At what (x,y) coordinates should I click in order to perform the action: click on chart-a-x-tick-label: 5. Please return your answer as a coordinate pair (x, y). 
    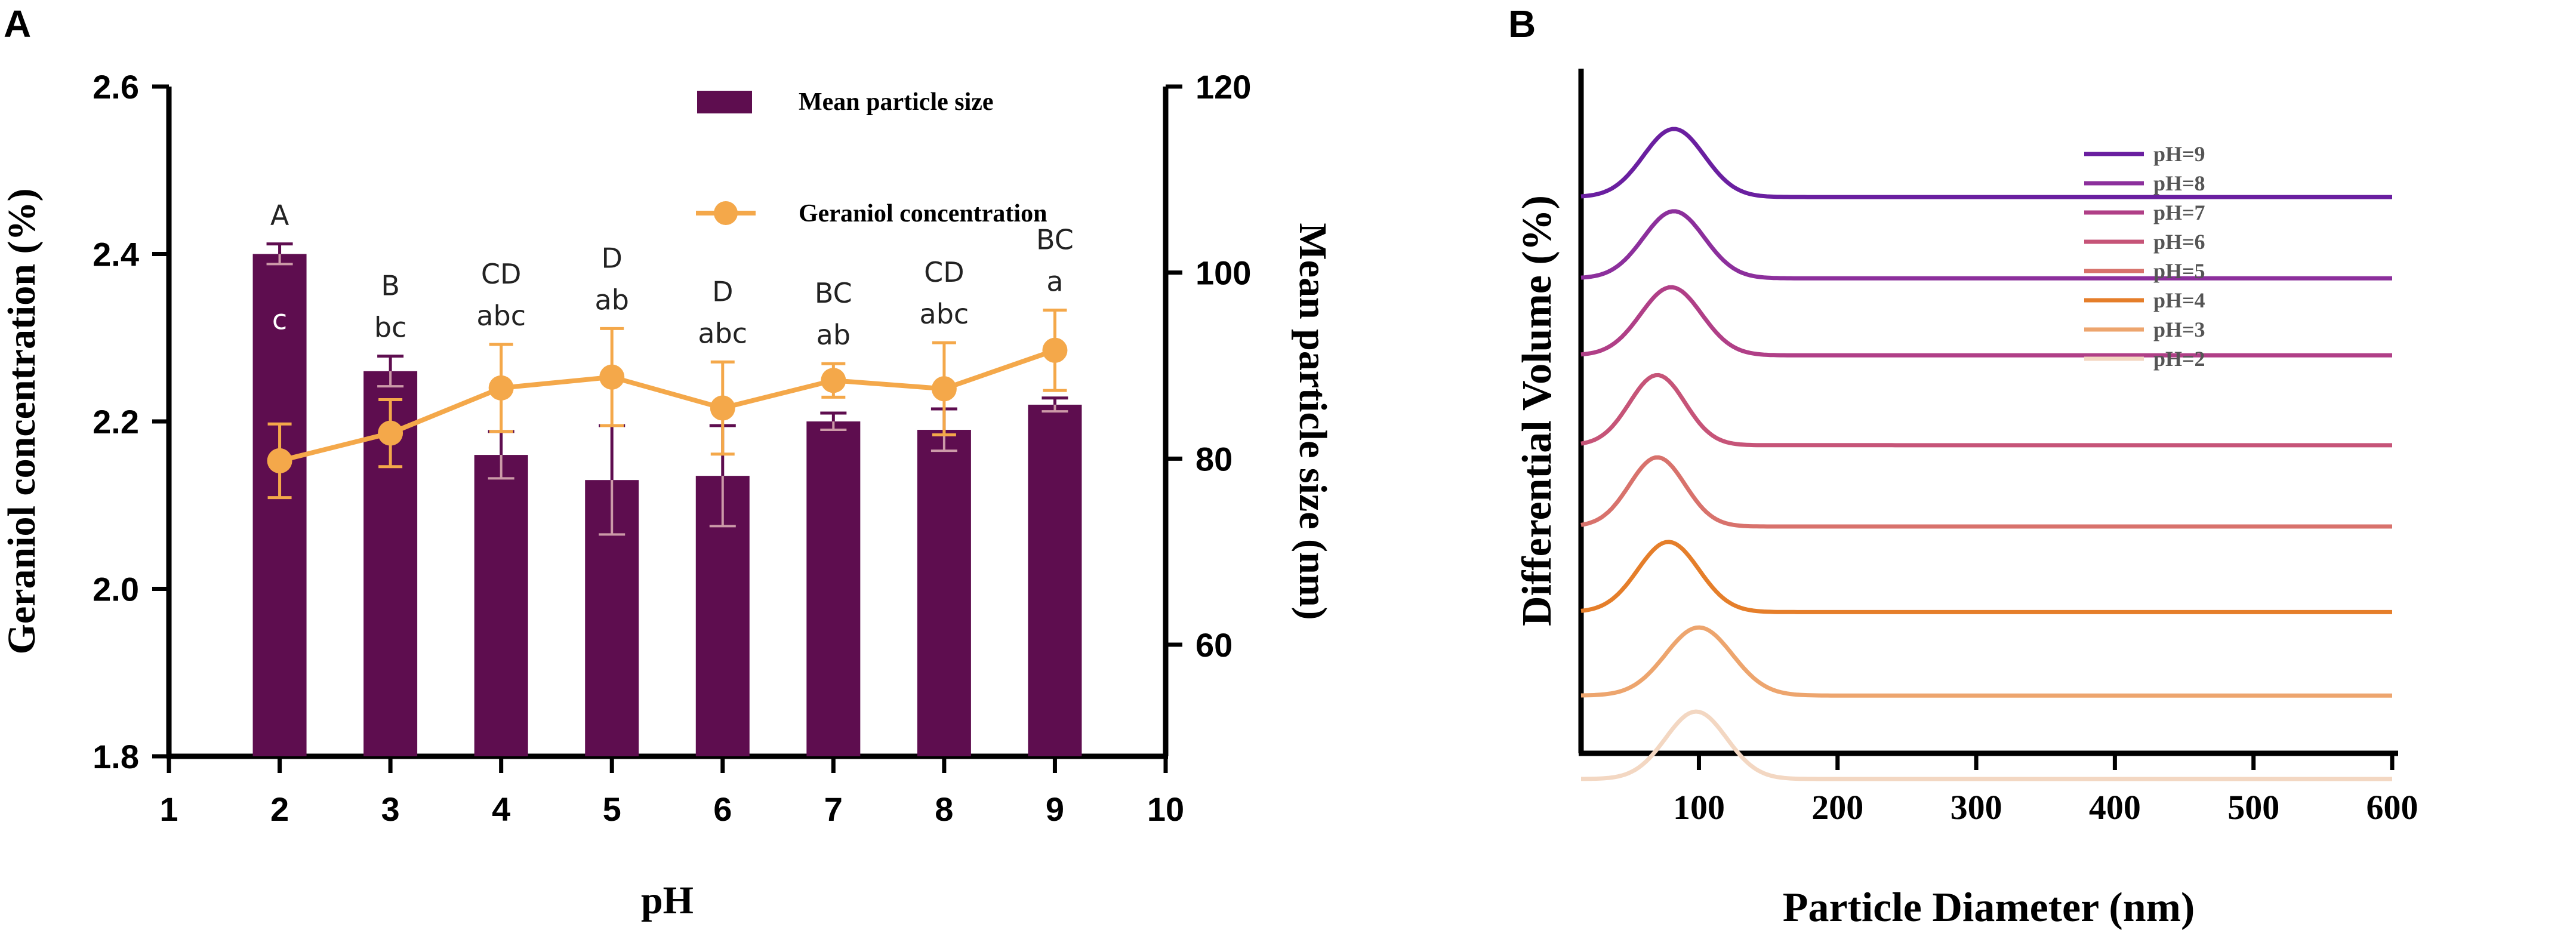
    Looking at the image, I should click on (612, 809).